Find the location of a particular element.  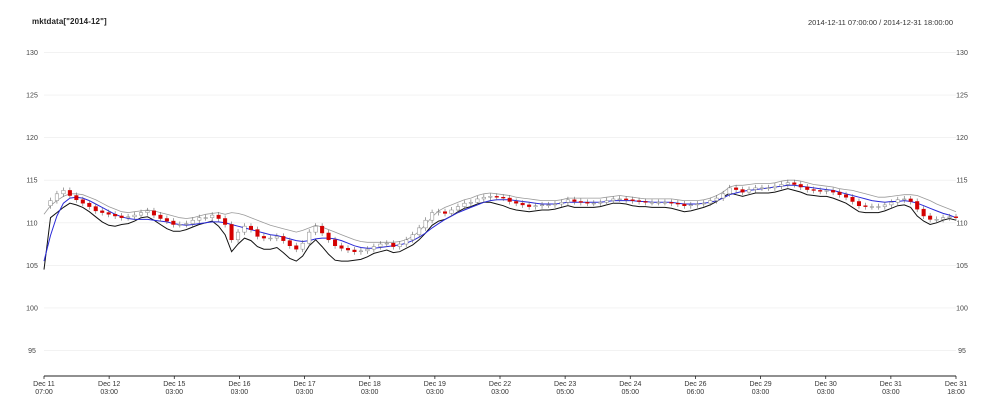

x-tick-label: Dec 29 is located at coordinates (760, 384).